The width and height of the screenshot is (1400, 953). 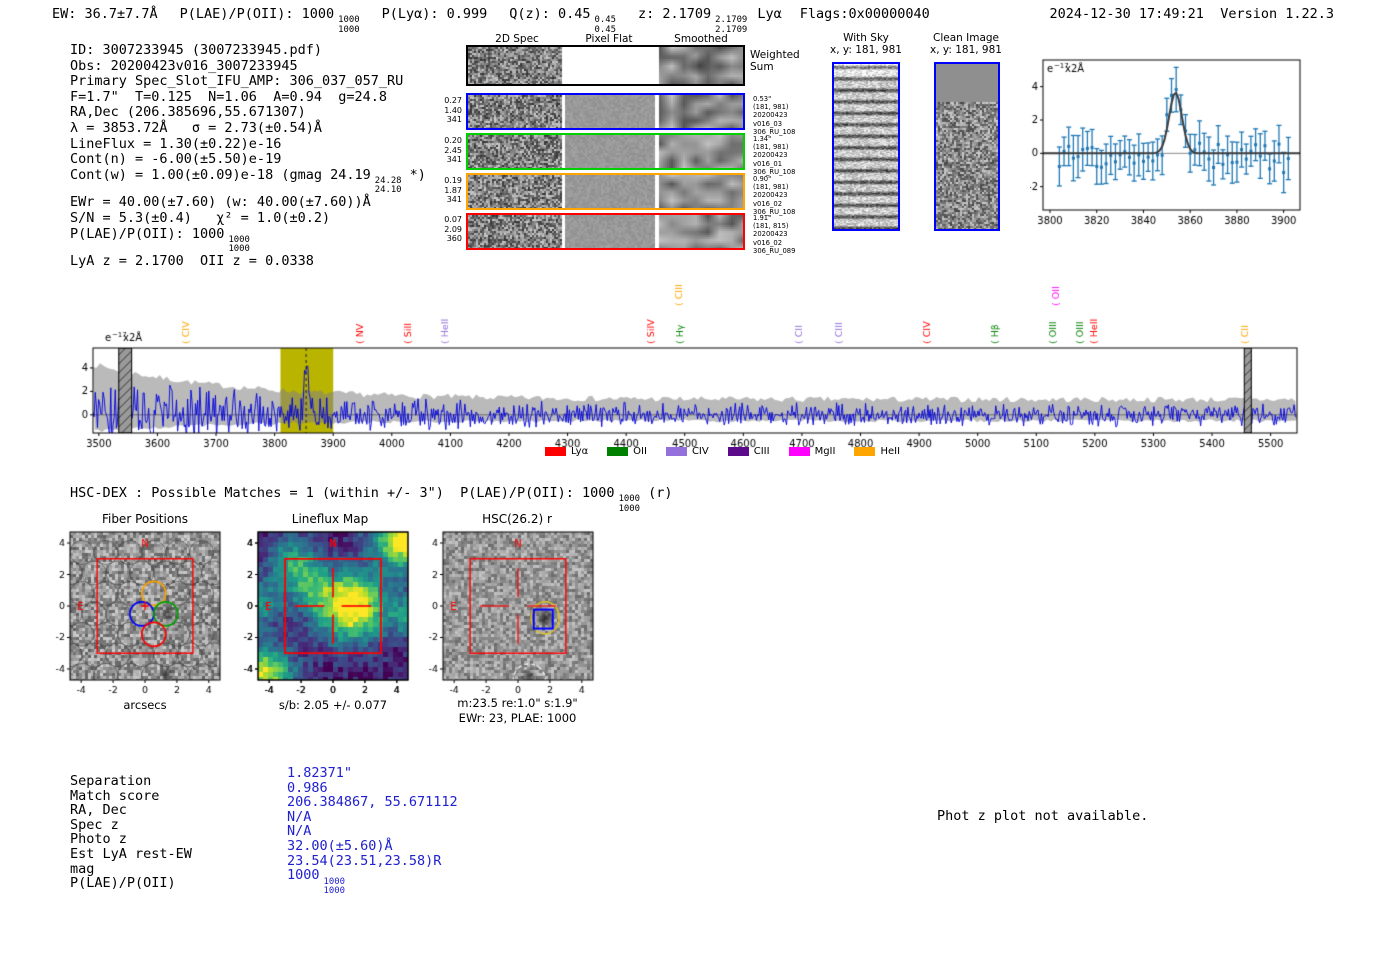 What do you see at coordinates (200, 217) in the screenshot?
I see `info-line-sn: S/N = 5.3(±0.4) χ² = 1.0(±0.2)` at bounding box center [200, 217].